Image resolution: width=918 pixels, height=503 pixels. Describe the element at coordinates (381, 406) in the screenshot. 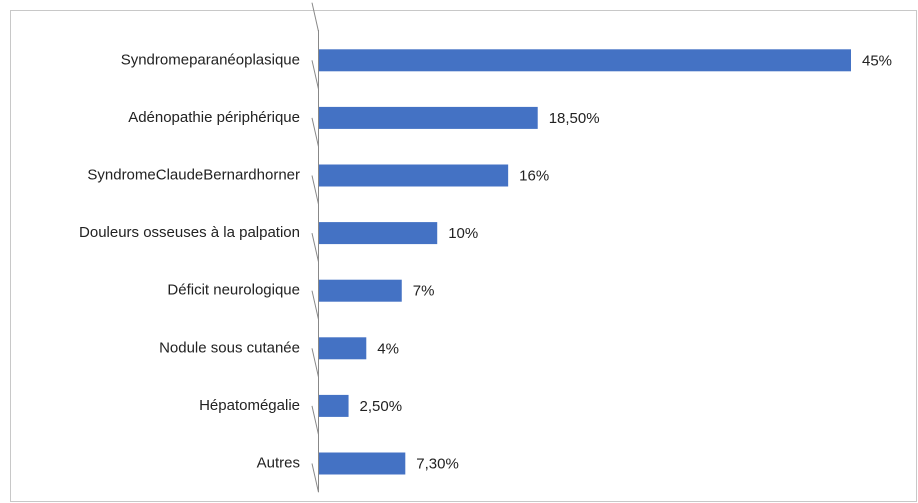

I see `value-label: 2,50%` at that location.